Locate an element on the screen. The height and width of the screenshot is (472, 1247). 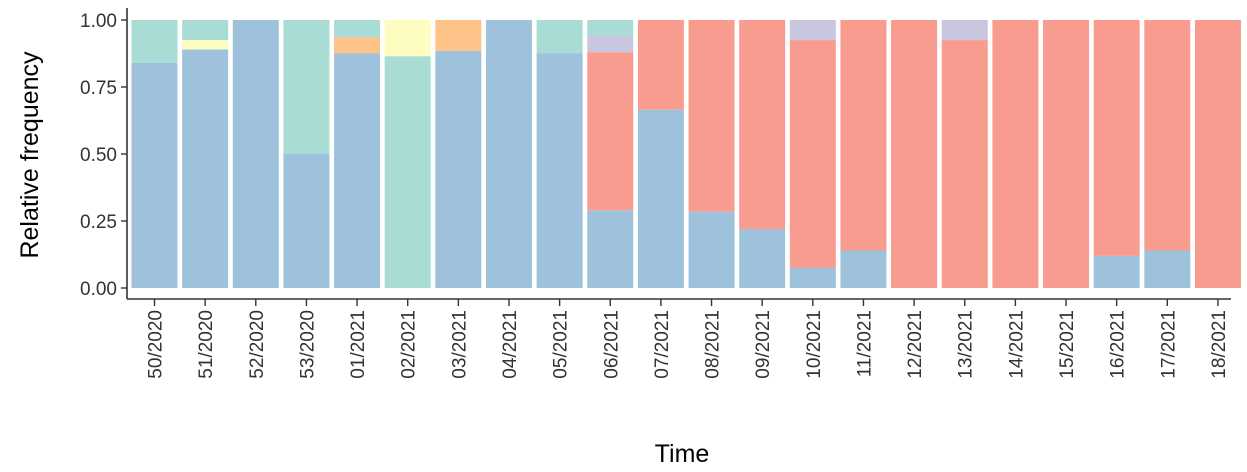
x-tick-label: 15/2021 is located at coordinates (1067, 344).